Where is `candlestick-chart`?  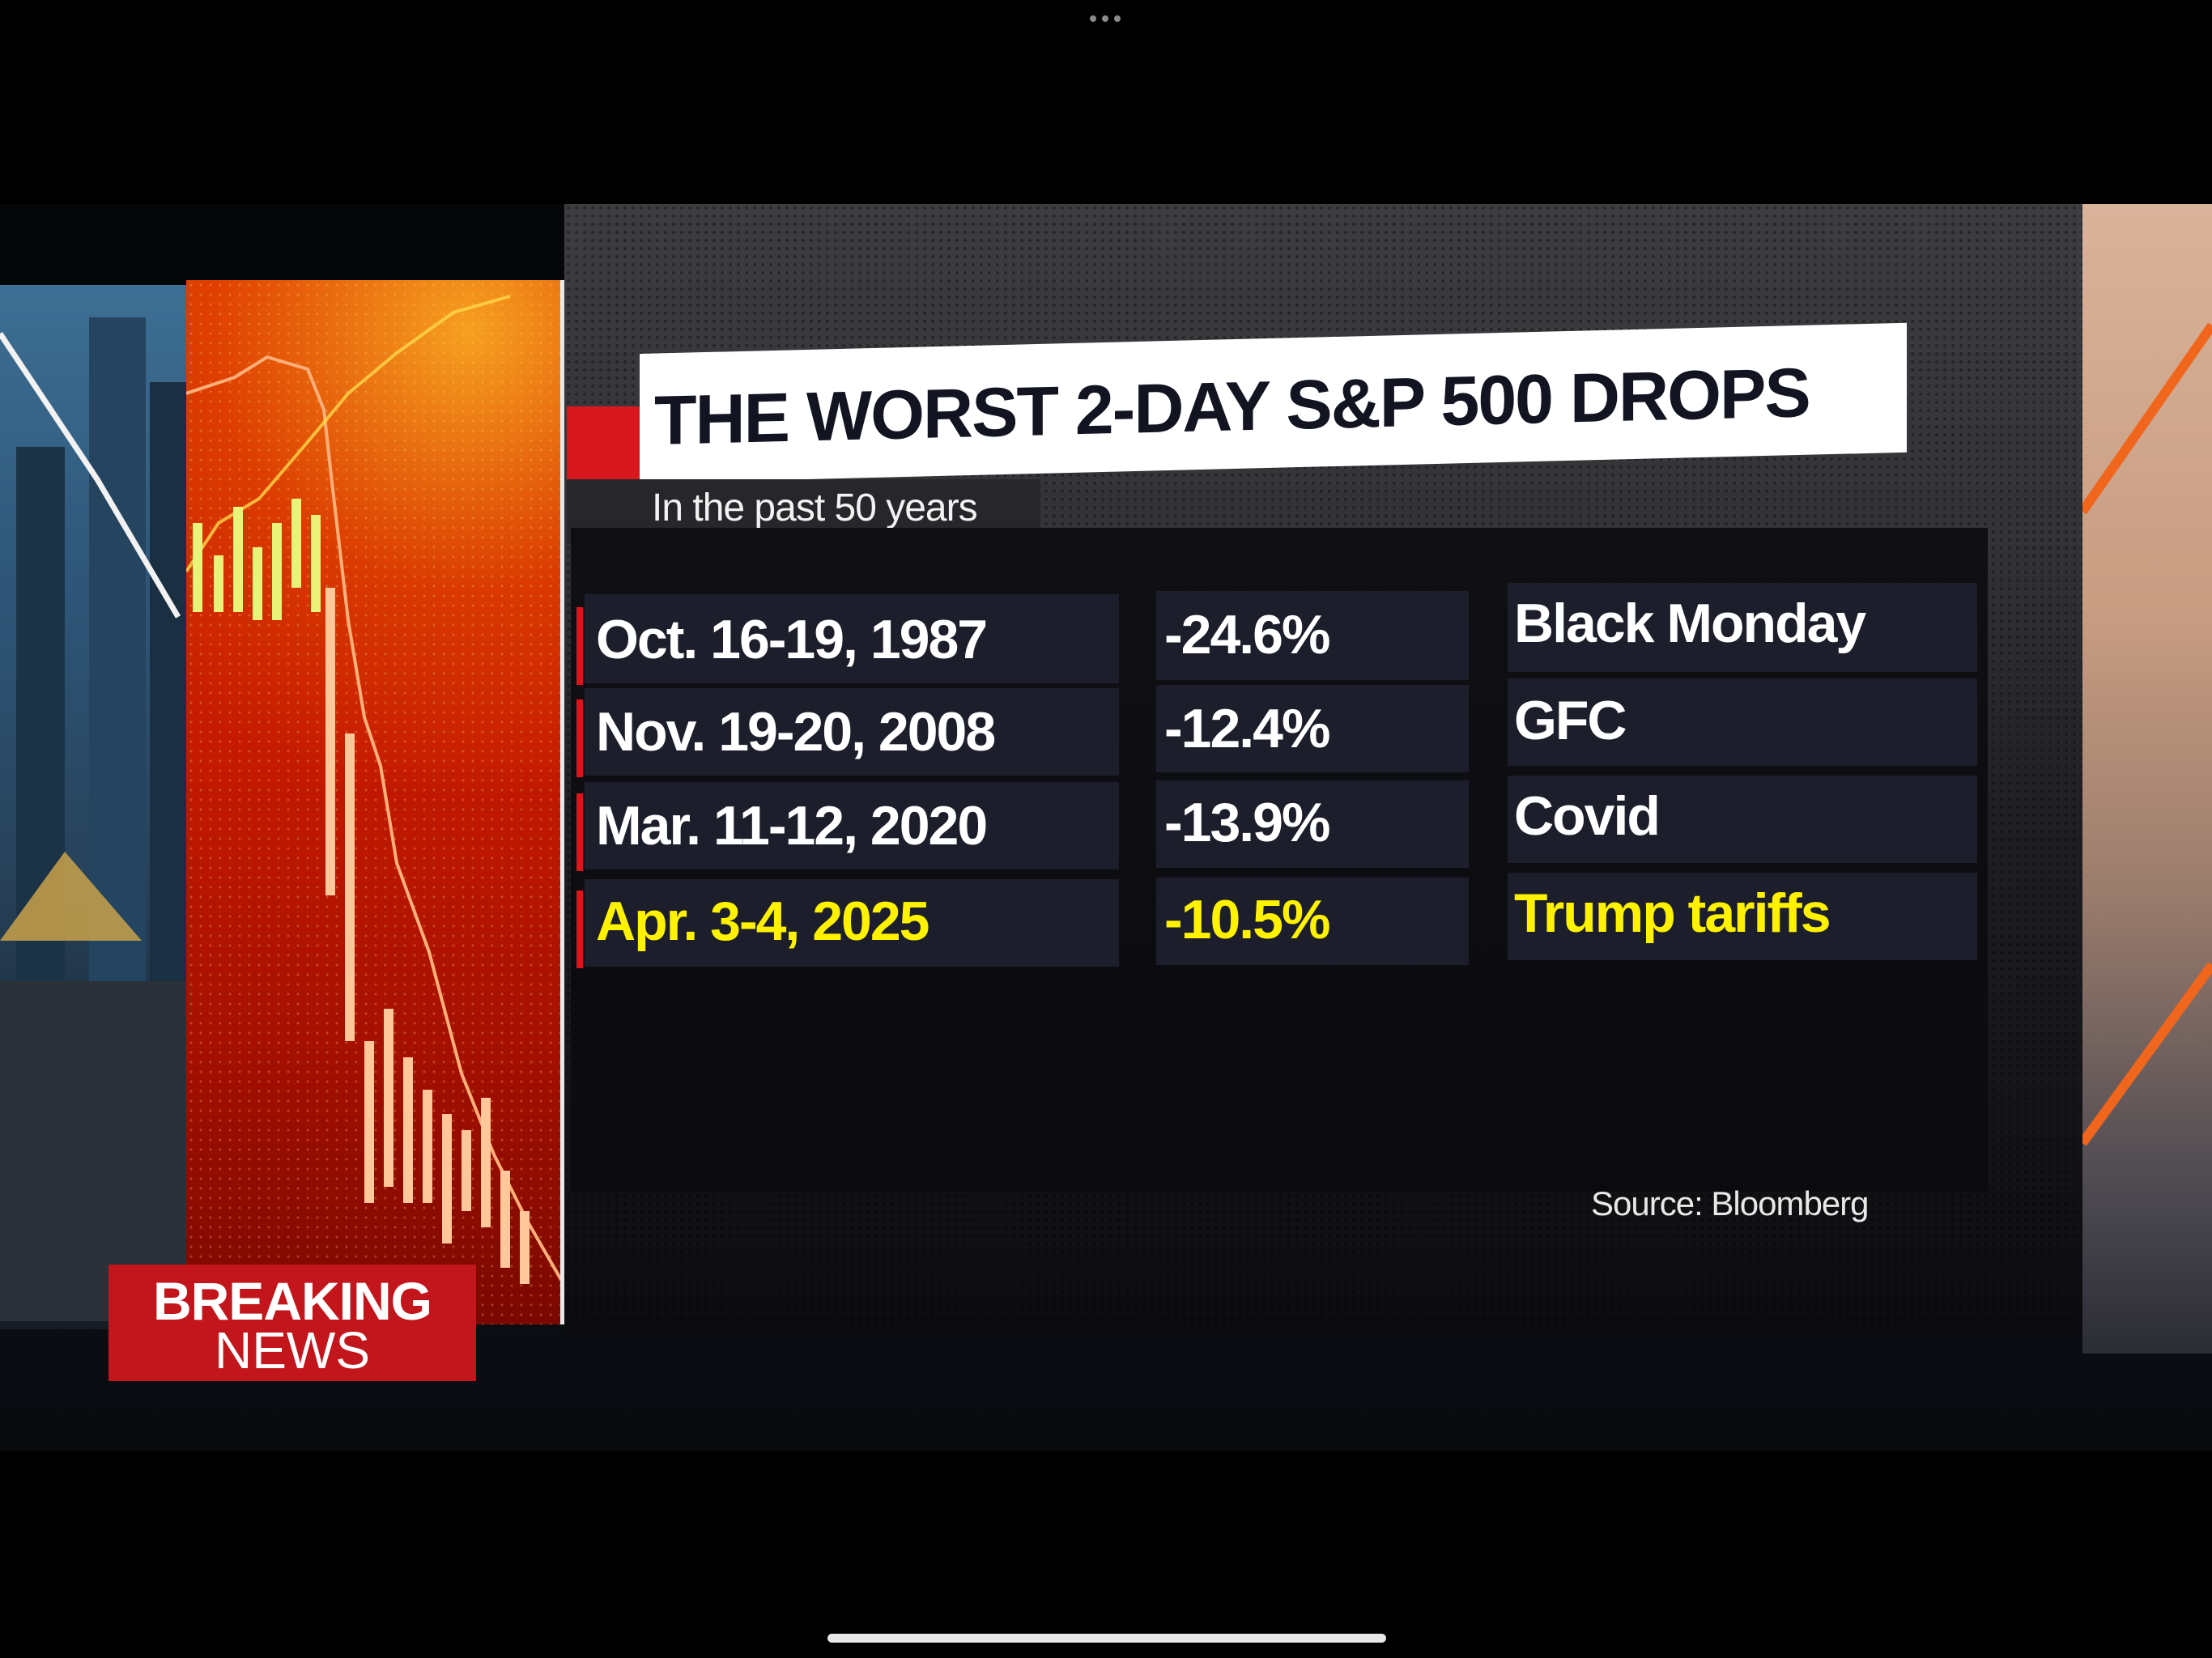
candlestick-chart is located at coordinates (375, 790).